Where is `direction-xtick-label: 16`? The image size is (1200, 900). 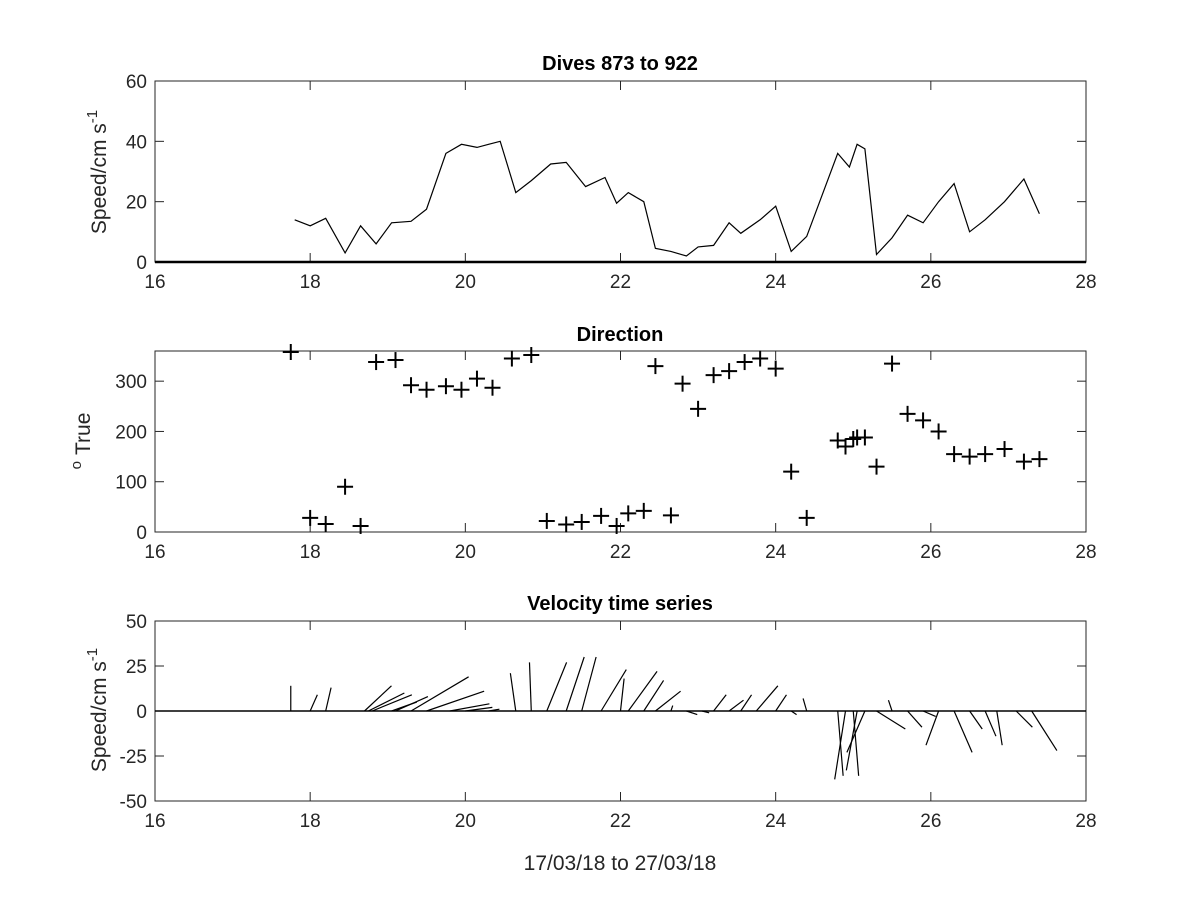 direction-xtick-label: 16 is located at coordinates (154, 552).